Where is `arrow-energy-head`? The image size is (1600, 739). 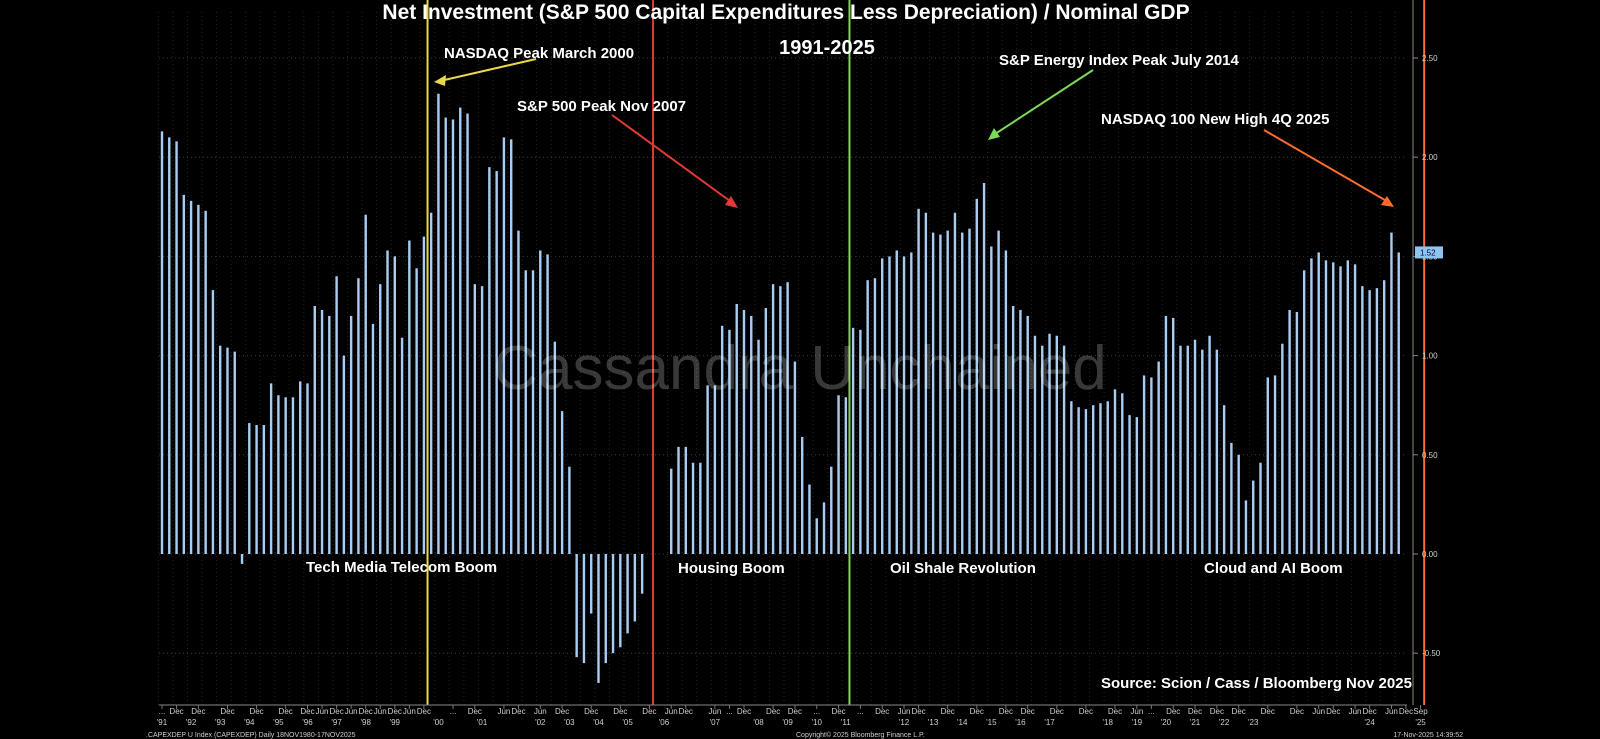
arrow-energy-head is located at coordinates (994, 134).